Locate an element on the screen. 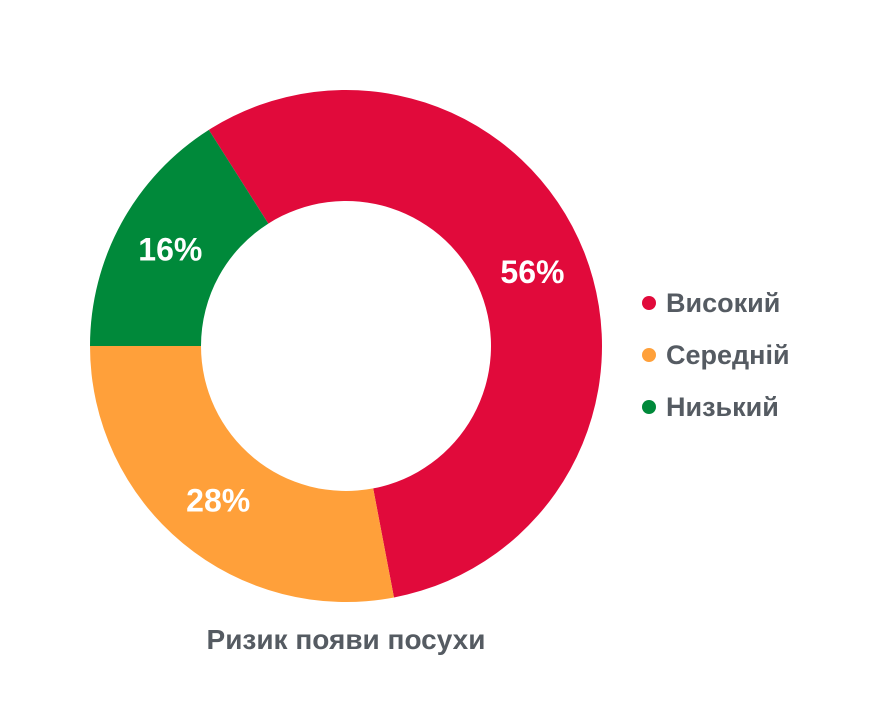 The image size is (884, 705). slice-label-high: 56% is located at coordinates (532, 272).